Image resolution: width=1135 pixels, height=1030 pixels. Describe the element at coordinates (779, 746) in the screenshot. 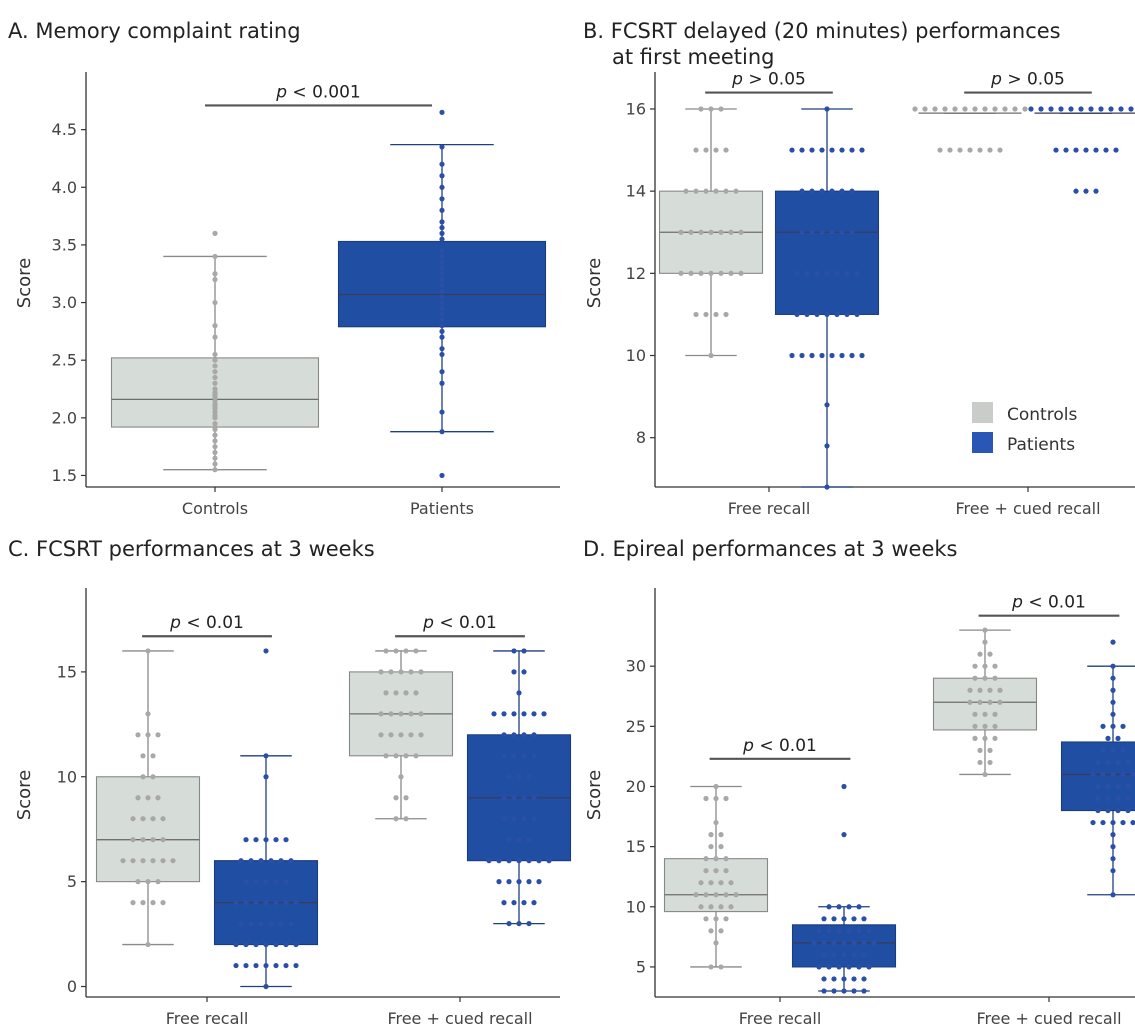

I see `panel-d-pvalue-label: p < 0.01` at that location.